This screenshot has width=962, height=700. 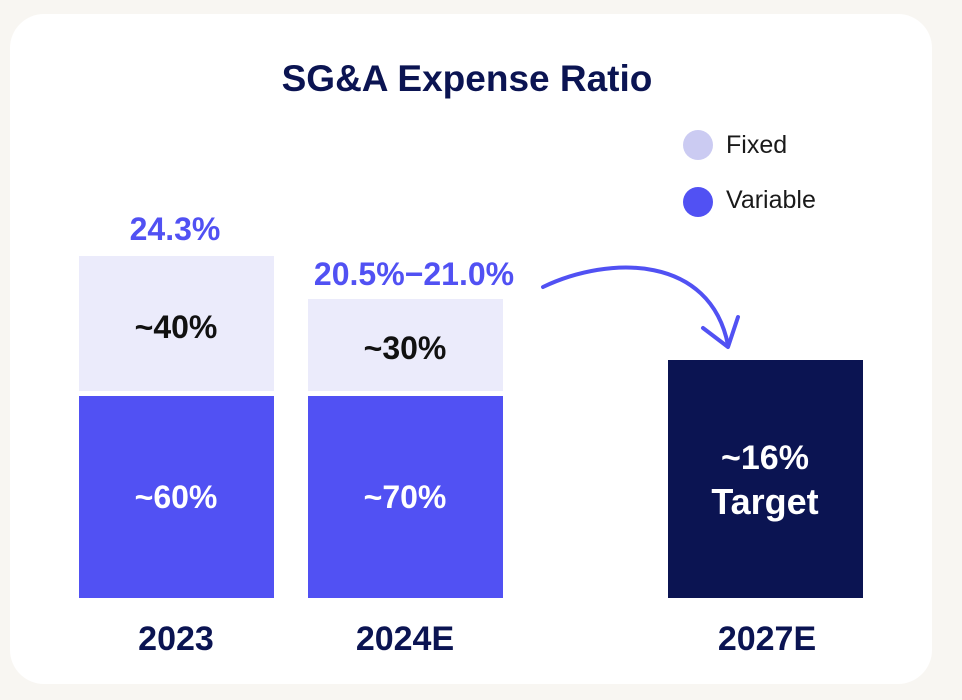 What do you see at coordinates (749, 173) in the screenshot?
I see `legend: Fixed Variable` at bounding box center [749, 173].